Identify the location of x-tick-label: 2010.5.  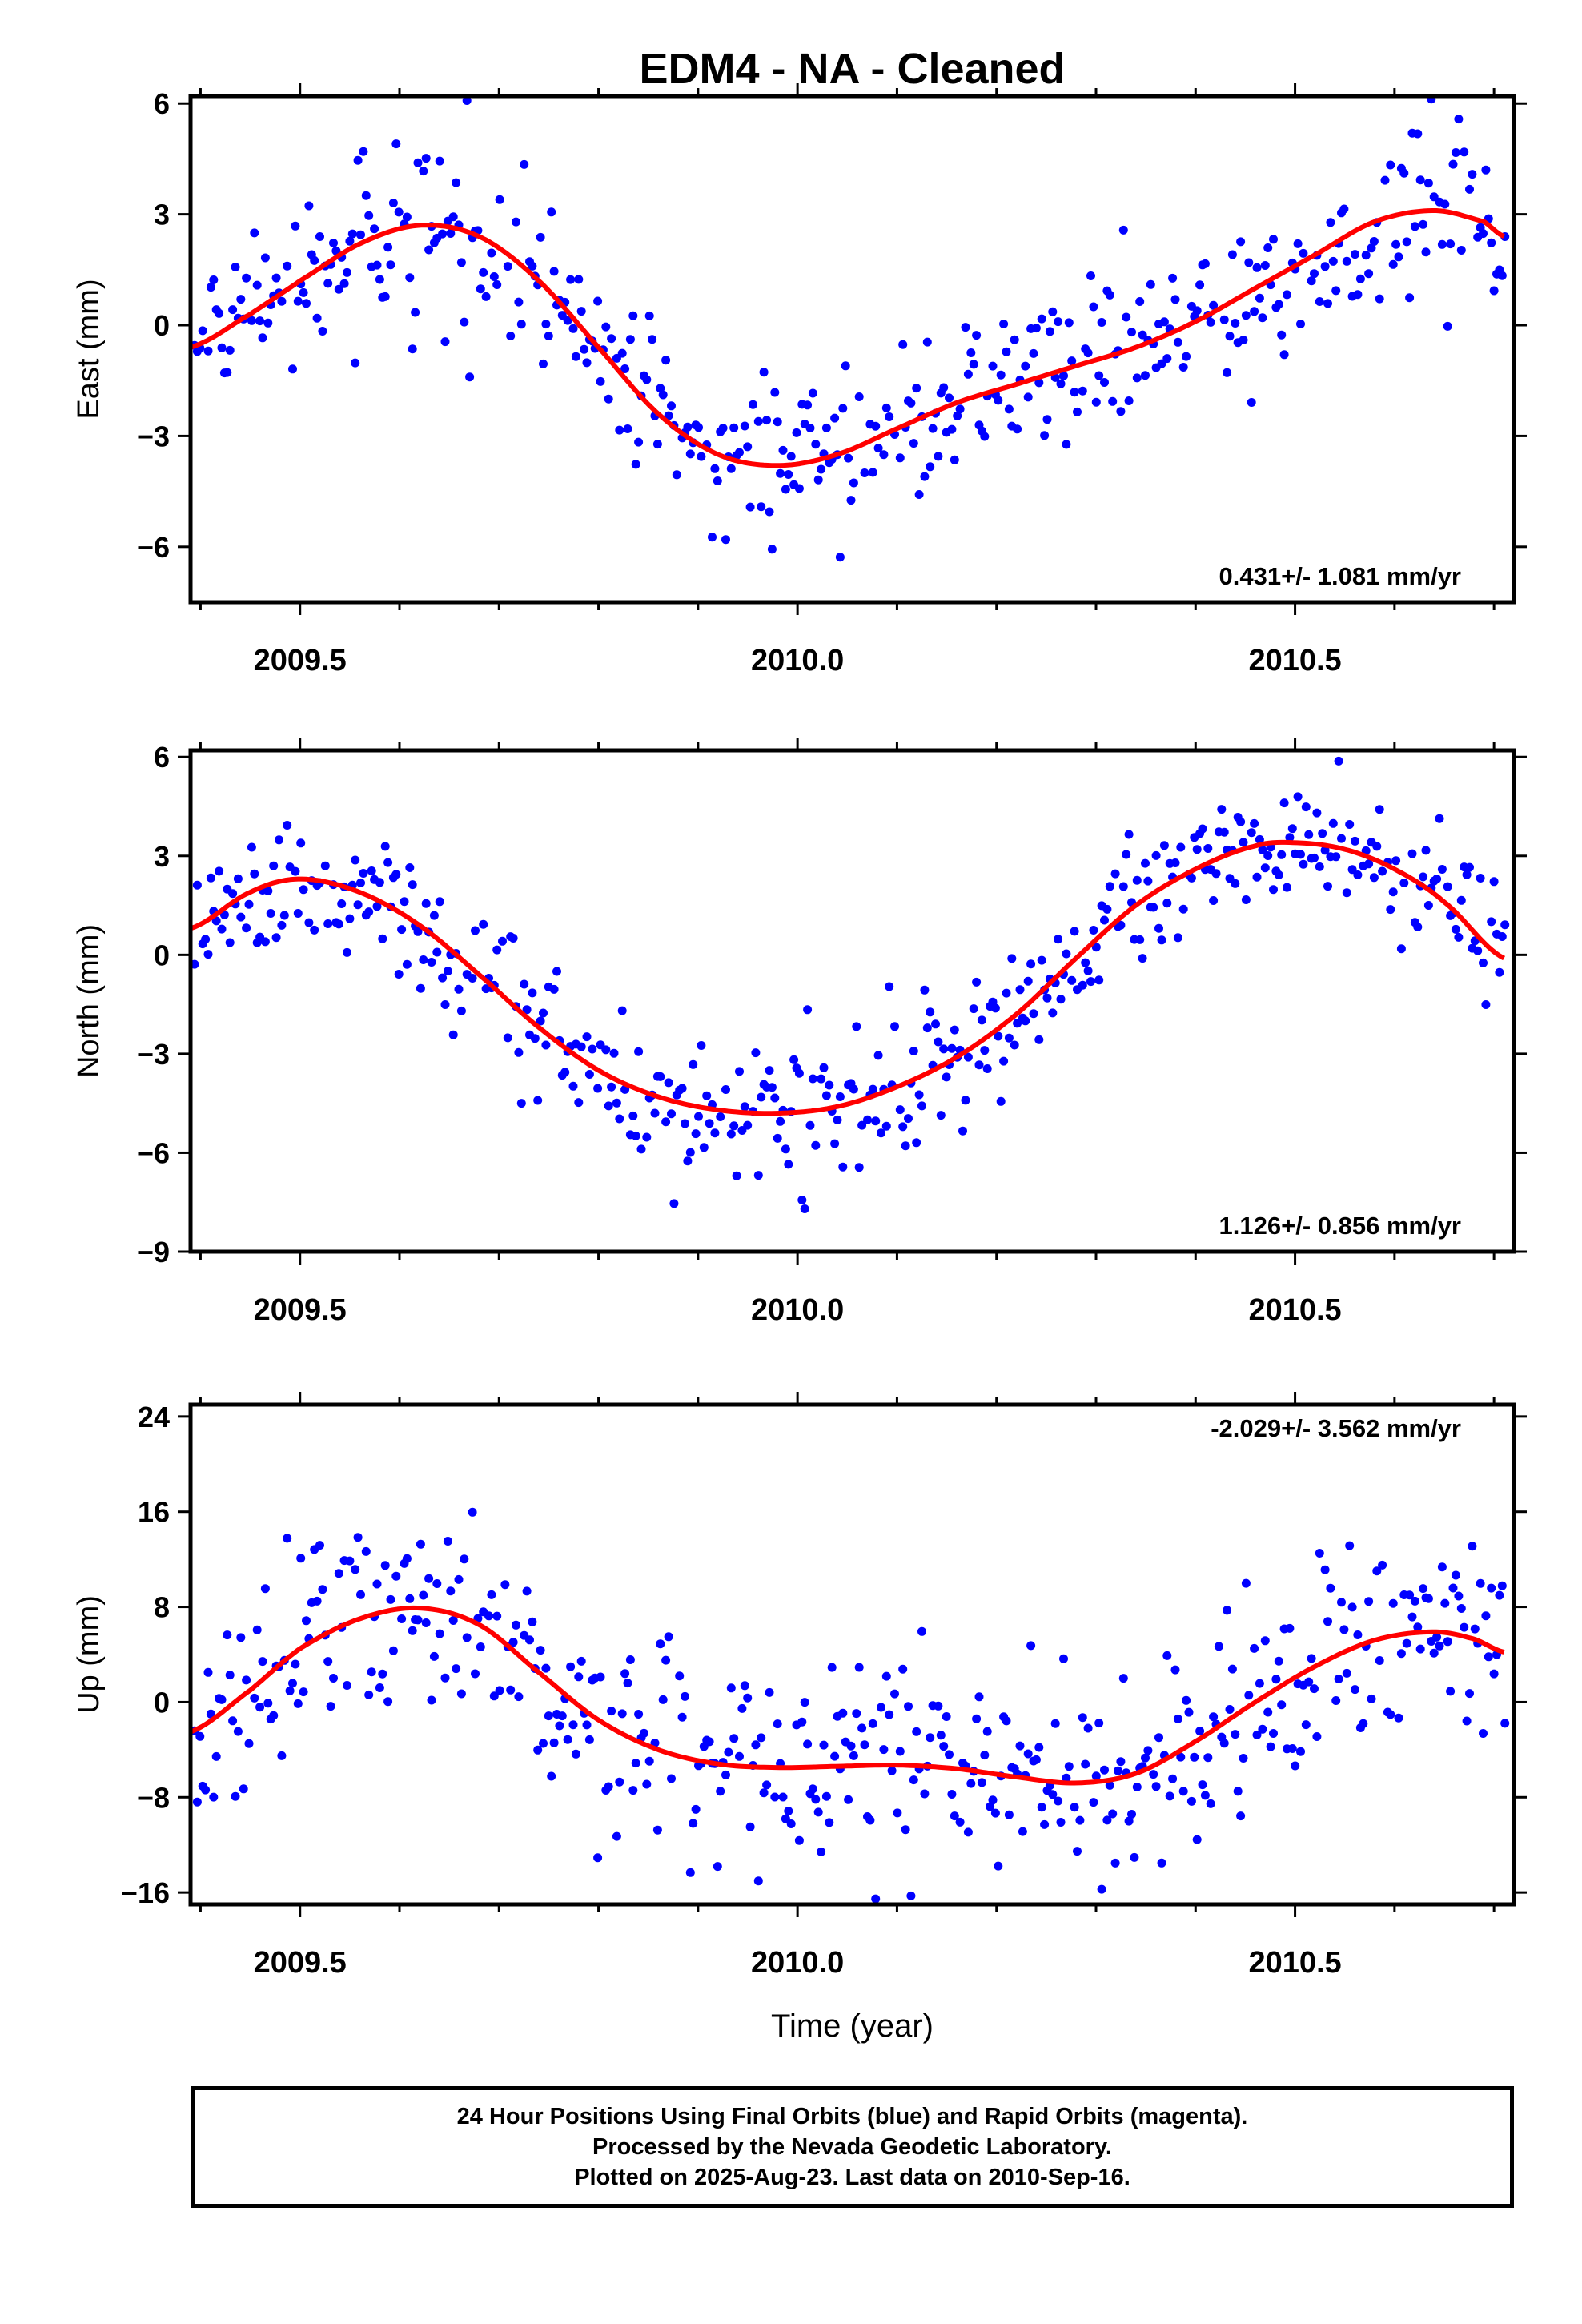
(1295, 1963).